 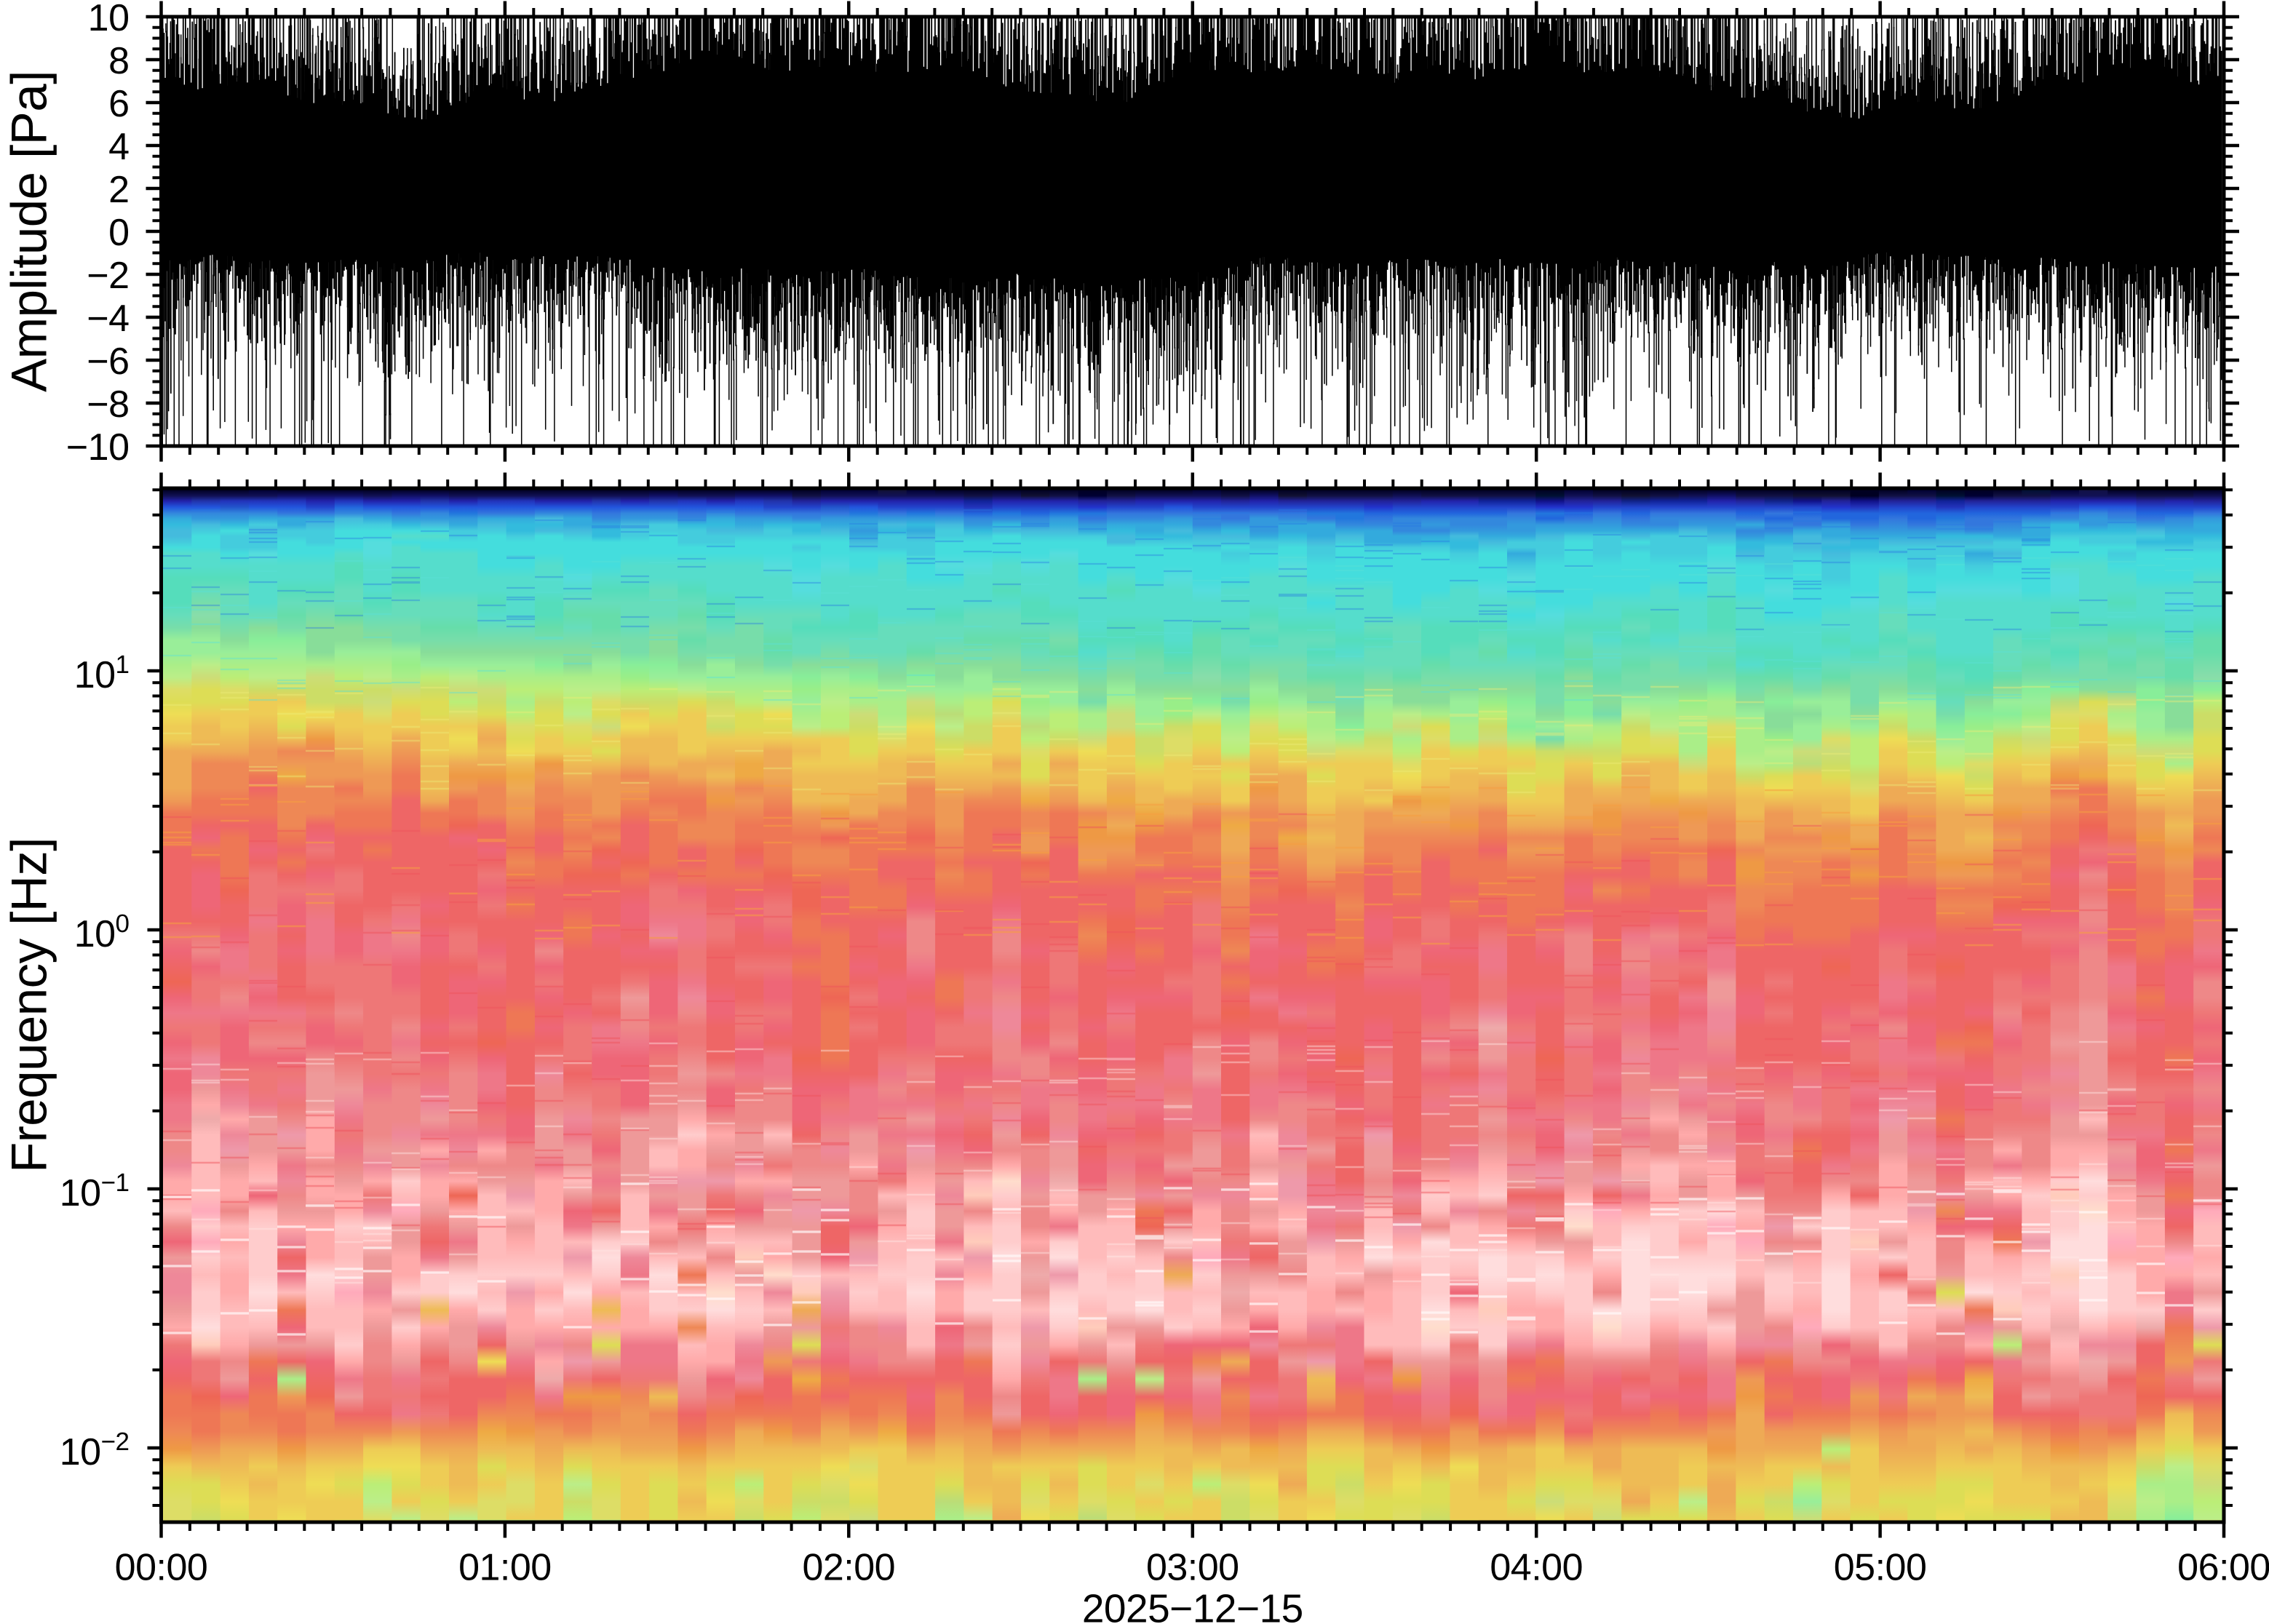 What do you see at coordinates (119, 104) in the screenshot?
I see `svg-text: 6` at bounding box center [119, 104].